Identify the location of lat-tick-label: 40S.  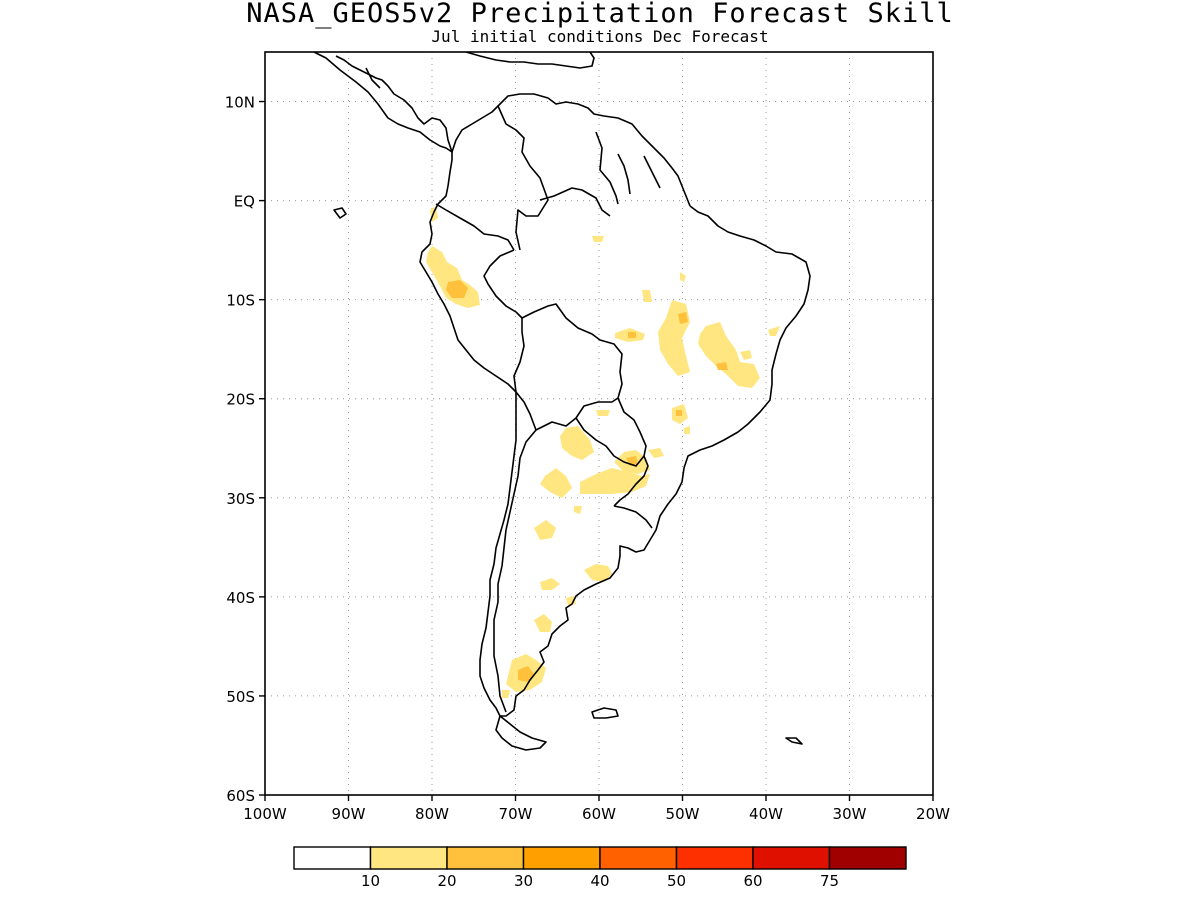
(240, 598).